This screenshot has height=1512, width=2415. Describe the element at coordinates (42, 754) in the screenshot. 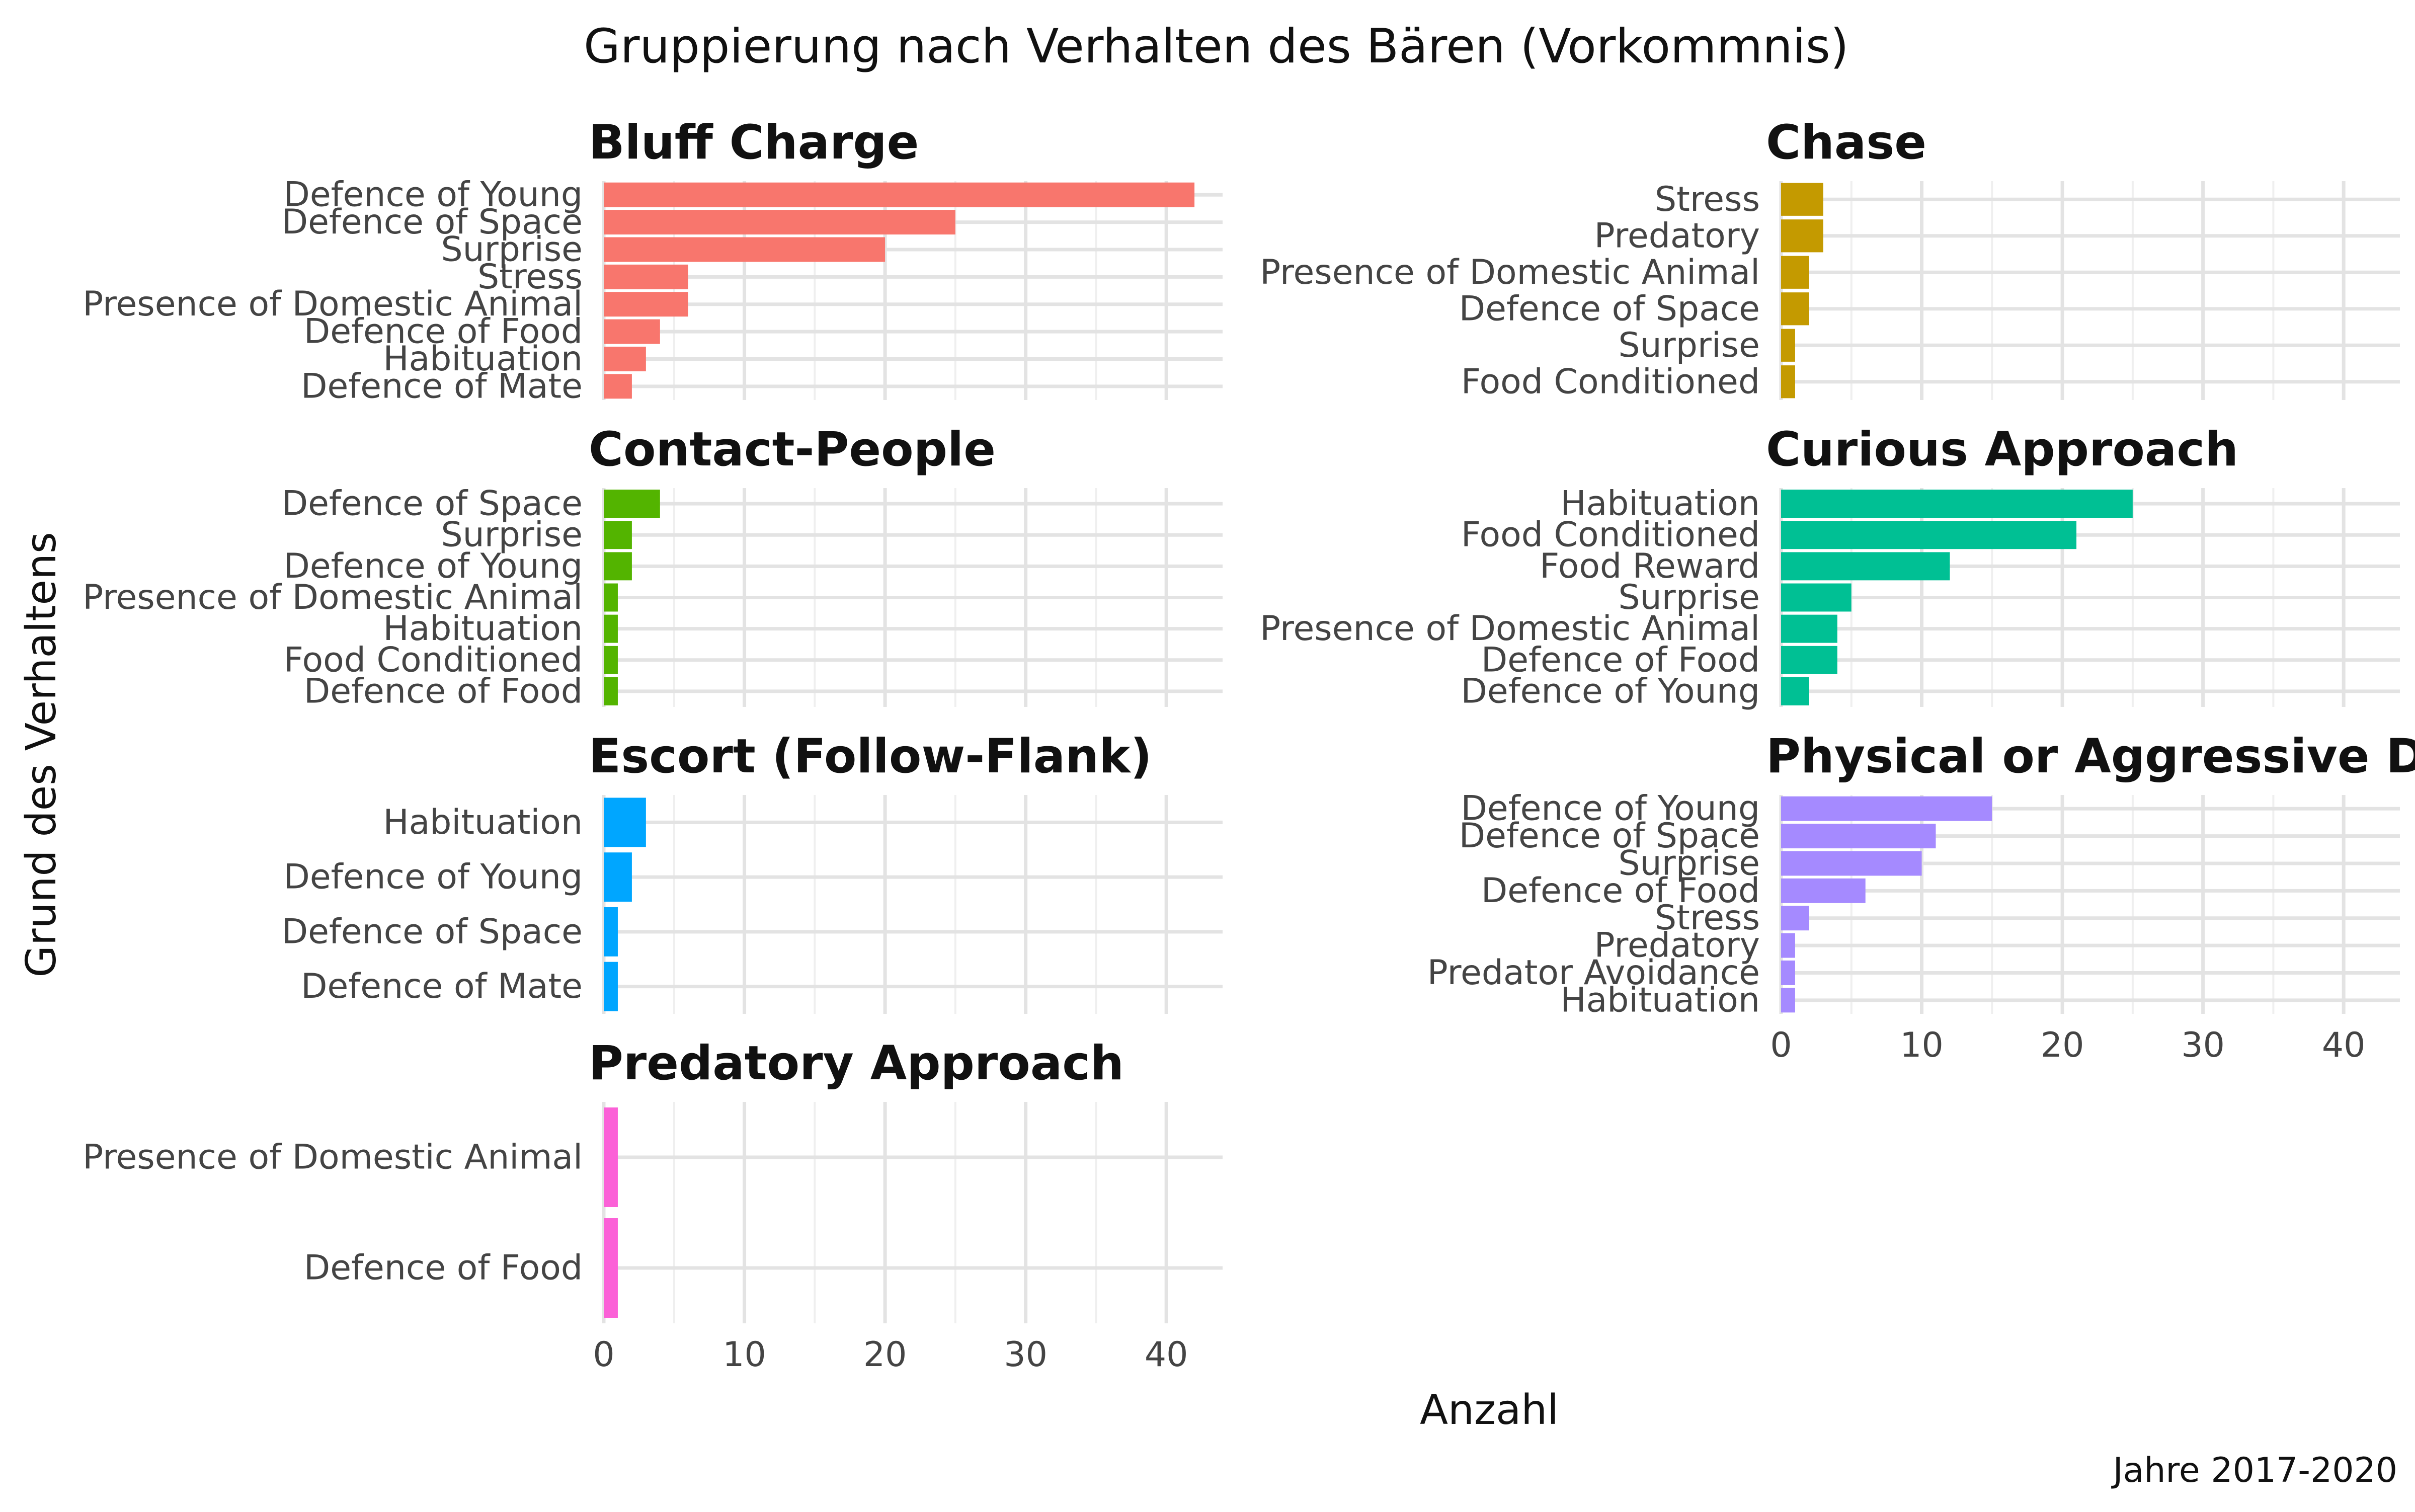

I see `y-axis-title: Grund des Verhaltens` at that location.